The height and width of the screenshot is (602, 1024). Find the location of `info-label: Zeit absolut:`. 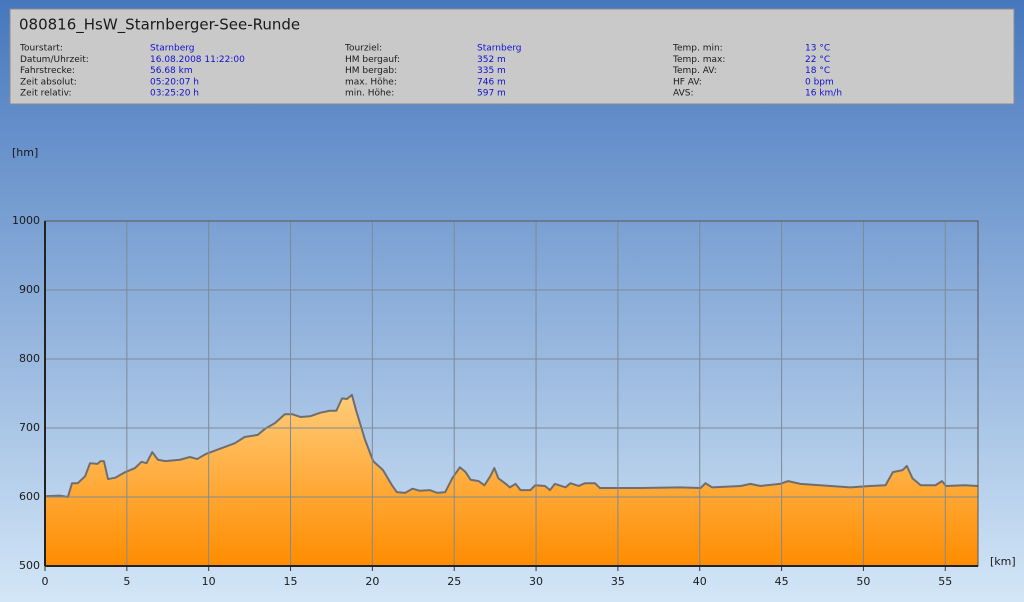

info-label: Zeit absolut: is located at coordinates (48, 82).